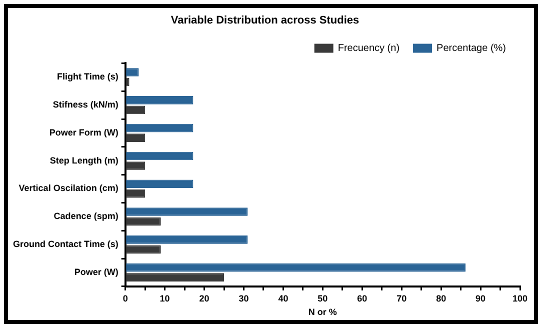  I want to click on x-tick-label: 90, so click(481, 298).